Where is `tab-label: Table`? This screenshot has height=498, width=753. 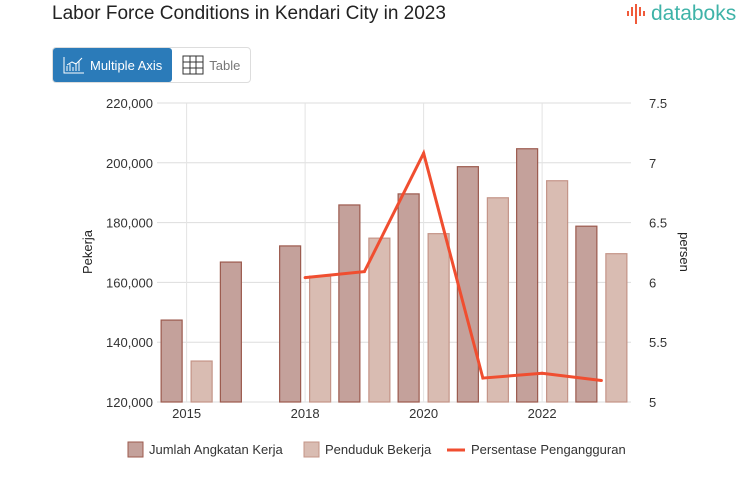
tab-label: Table is located at coordinates (225, 65).